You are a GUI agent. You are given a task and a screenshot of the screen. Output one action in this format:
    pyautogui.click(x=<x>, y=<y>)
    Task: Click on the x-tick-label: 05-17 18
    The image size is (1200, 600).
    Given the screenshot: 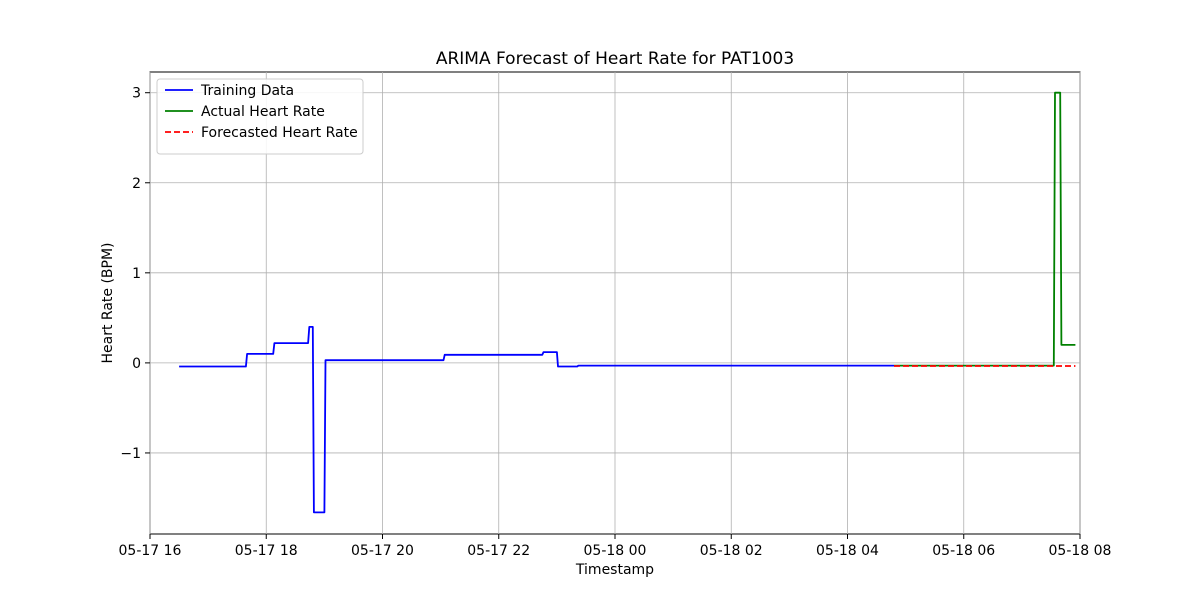 What is the action you would take?
    pyautogui.click(x=266, y=551)
    